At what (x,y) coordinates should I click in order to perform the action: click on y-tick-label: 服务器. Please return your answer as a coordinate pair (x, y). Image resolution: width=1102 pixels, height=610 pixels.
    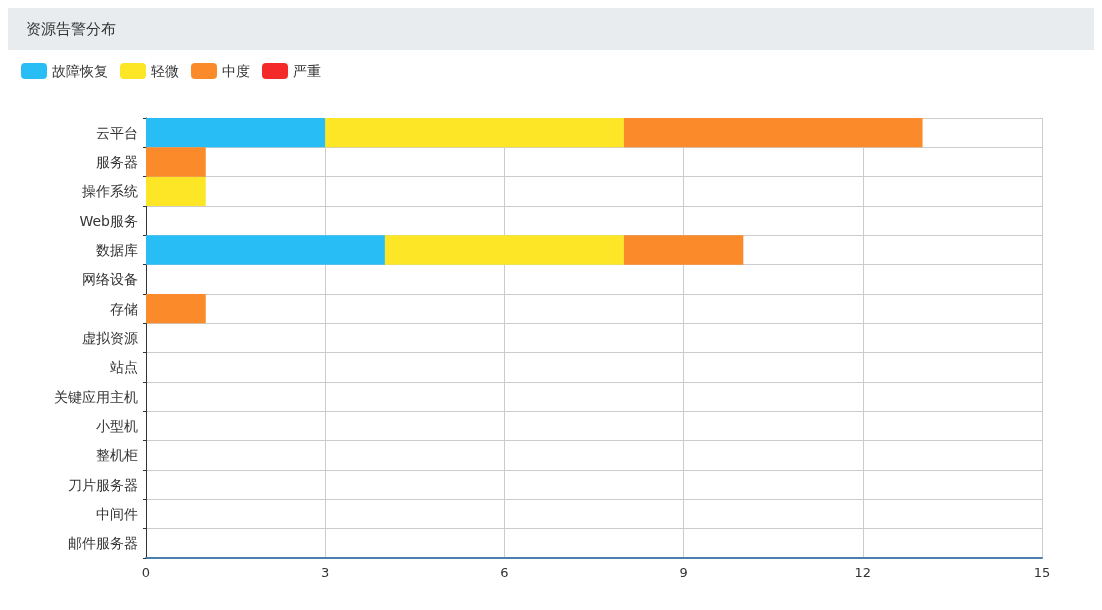
    Looking at the image, I should click on (117, 162).